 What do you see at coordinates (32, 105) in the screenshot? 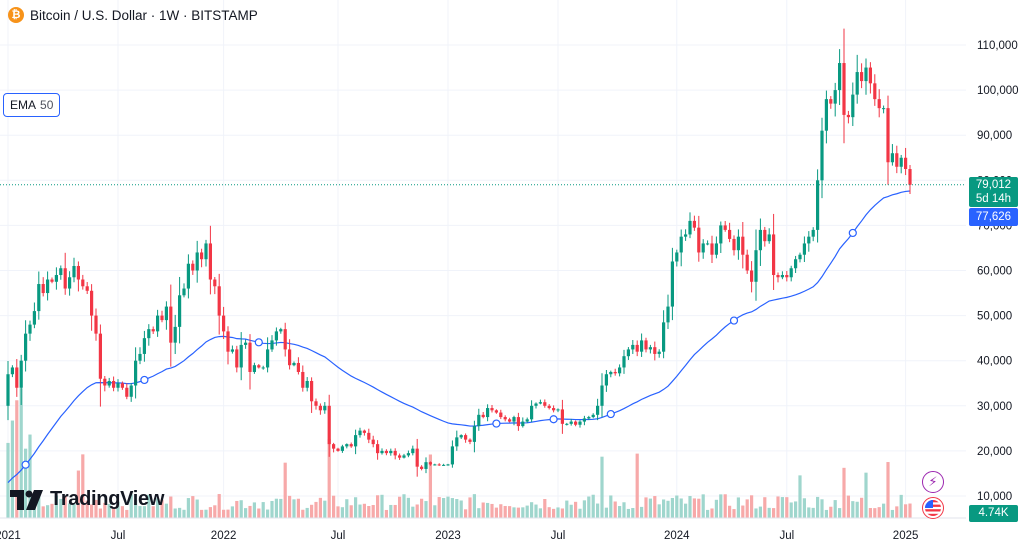
I see `ema-indicator-legend: EMA 50` at bounding box center [32, 105].